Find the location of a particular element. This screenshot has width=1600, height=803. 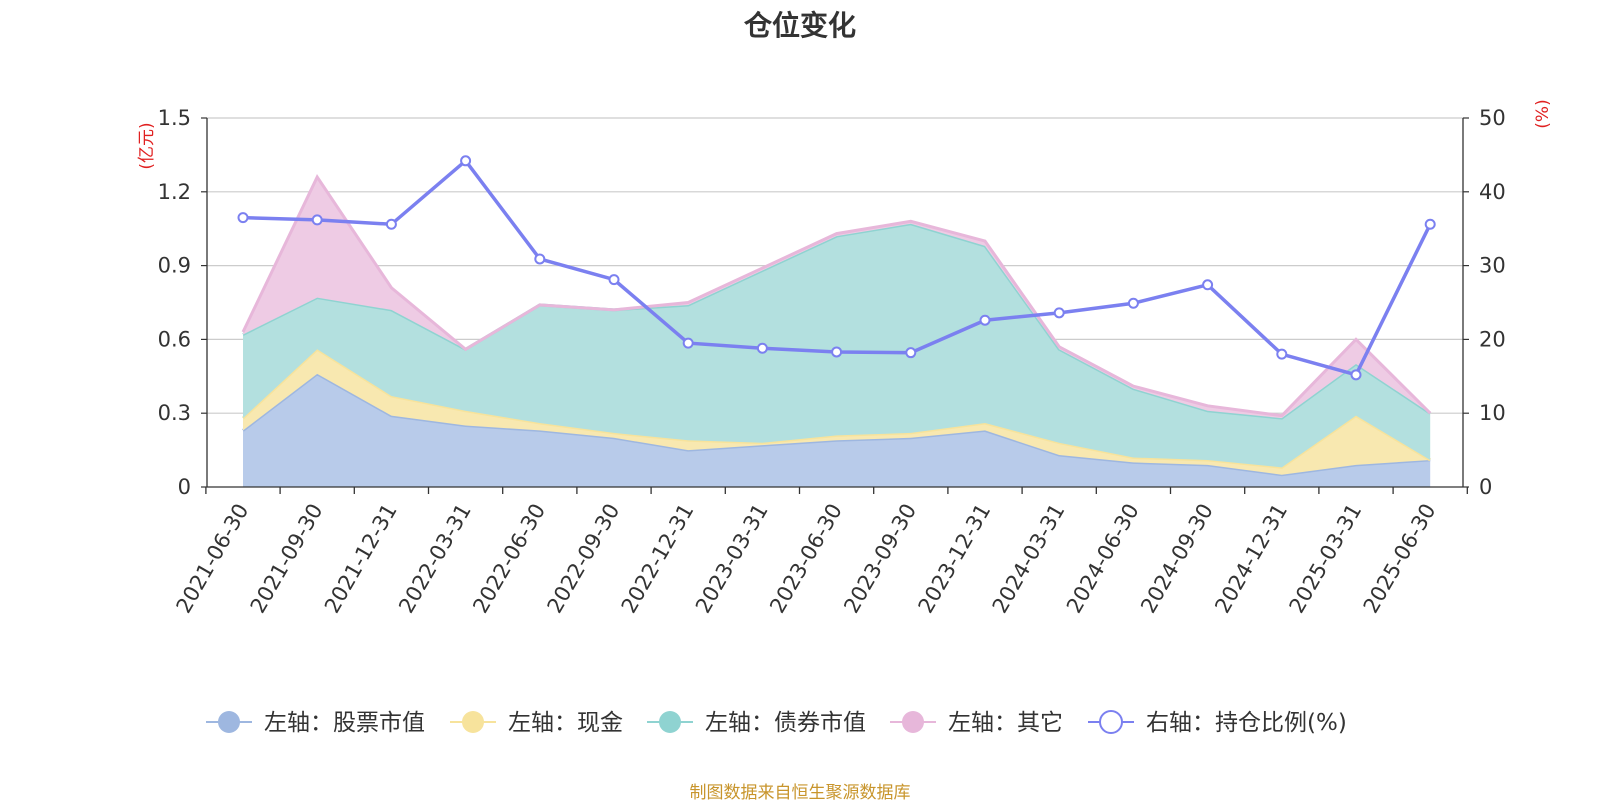

right-axis-tick-label: 50 is located at coordinates (1492, 118).